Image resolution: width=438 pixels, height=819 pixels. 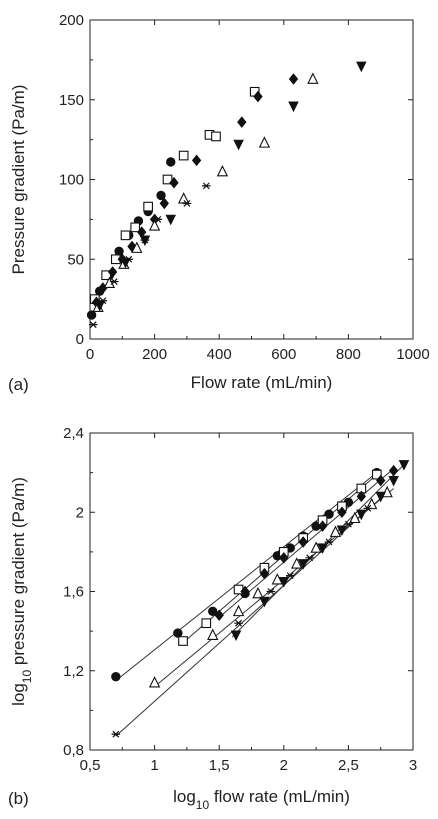 What do you see at coordinates (71, 20) in the screenshot?
I see `y-tick-label: 200` at bounding box center [71, 20].